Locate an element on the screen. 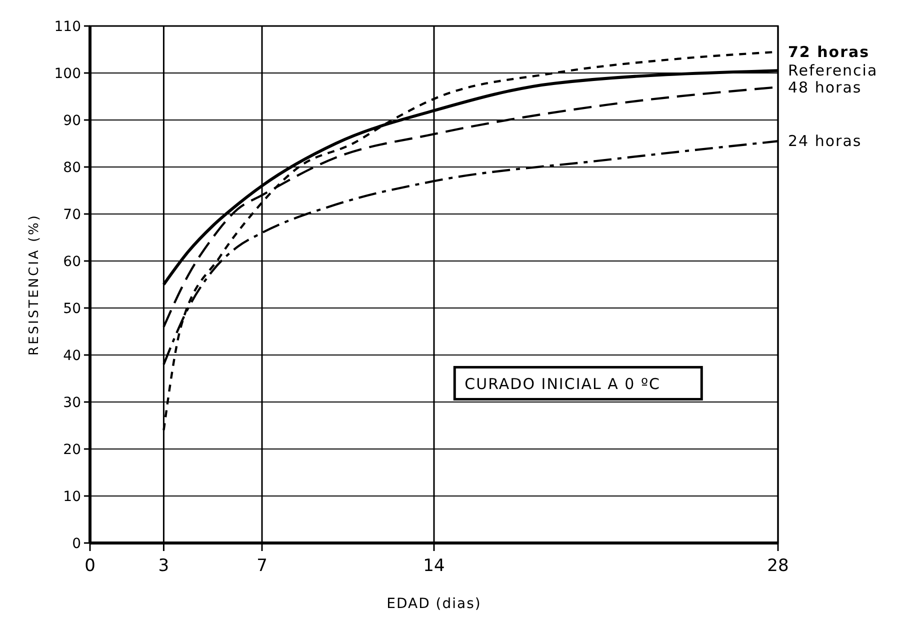 This screenshot has width=916, height=638. y-tick-label: 50 is located at coordinates (72, 309).